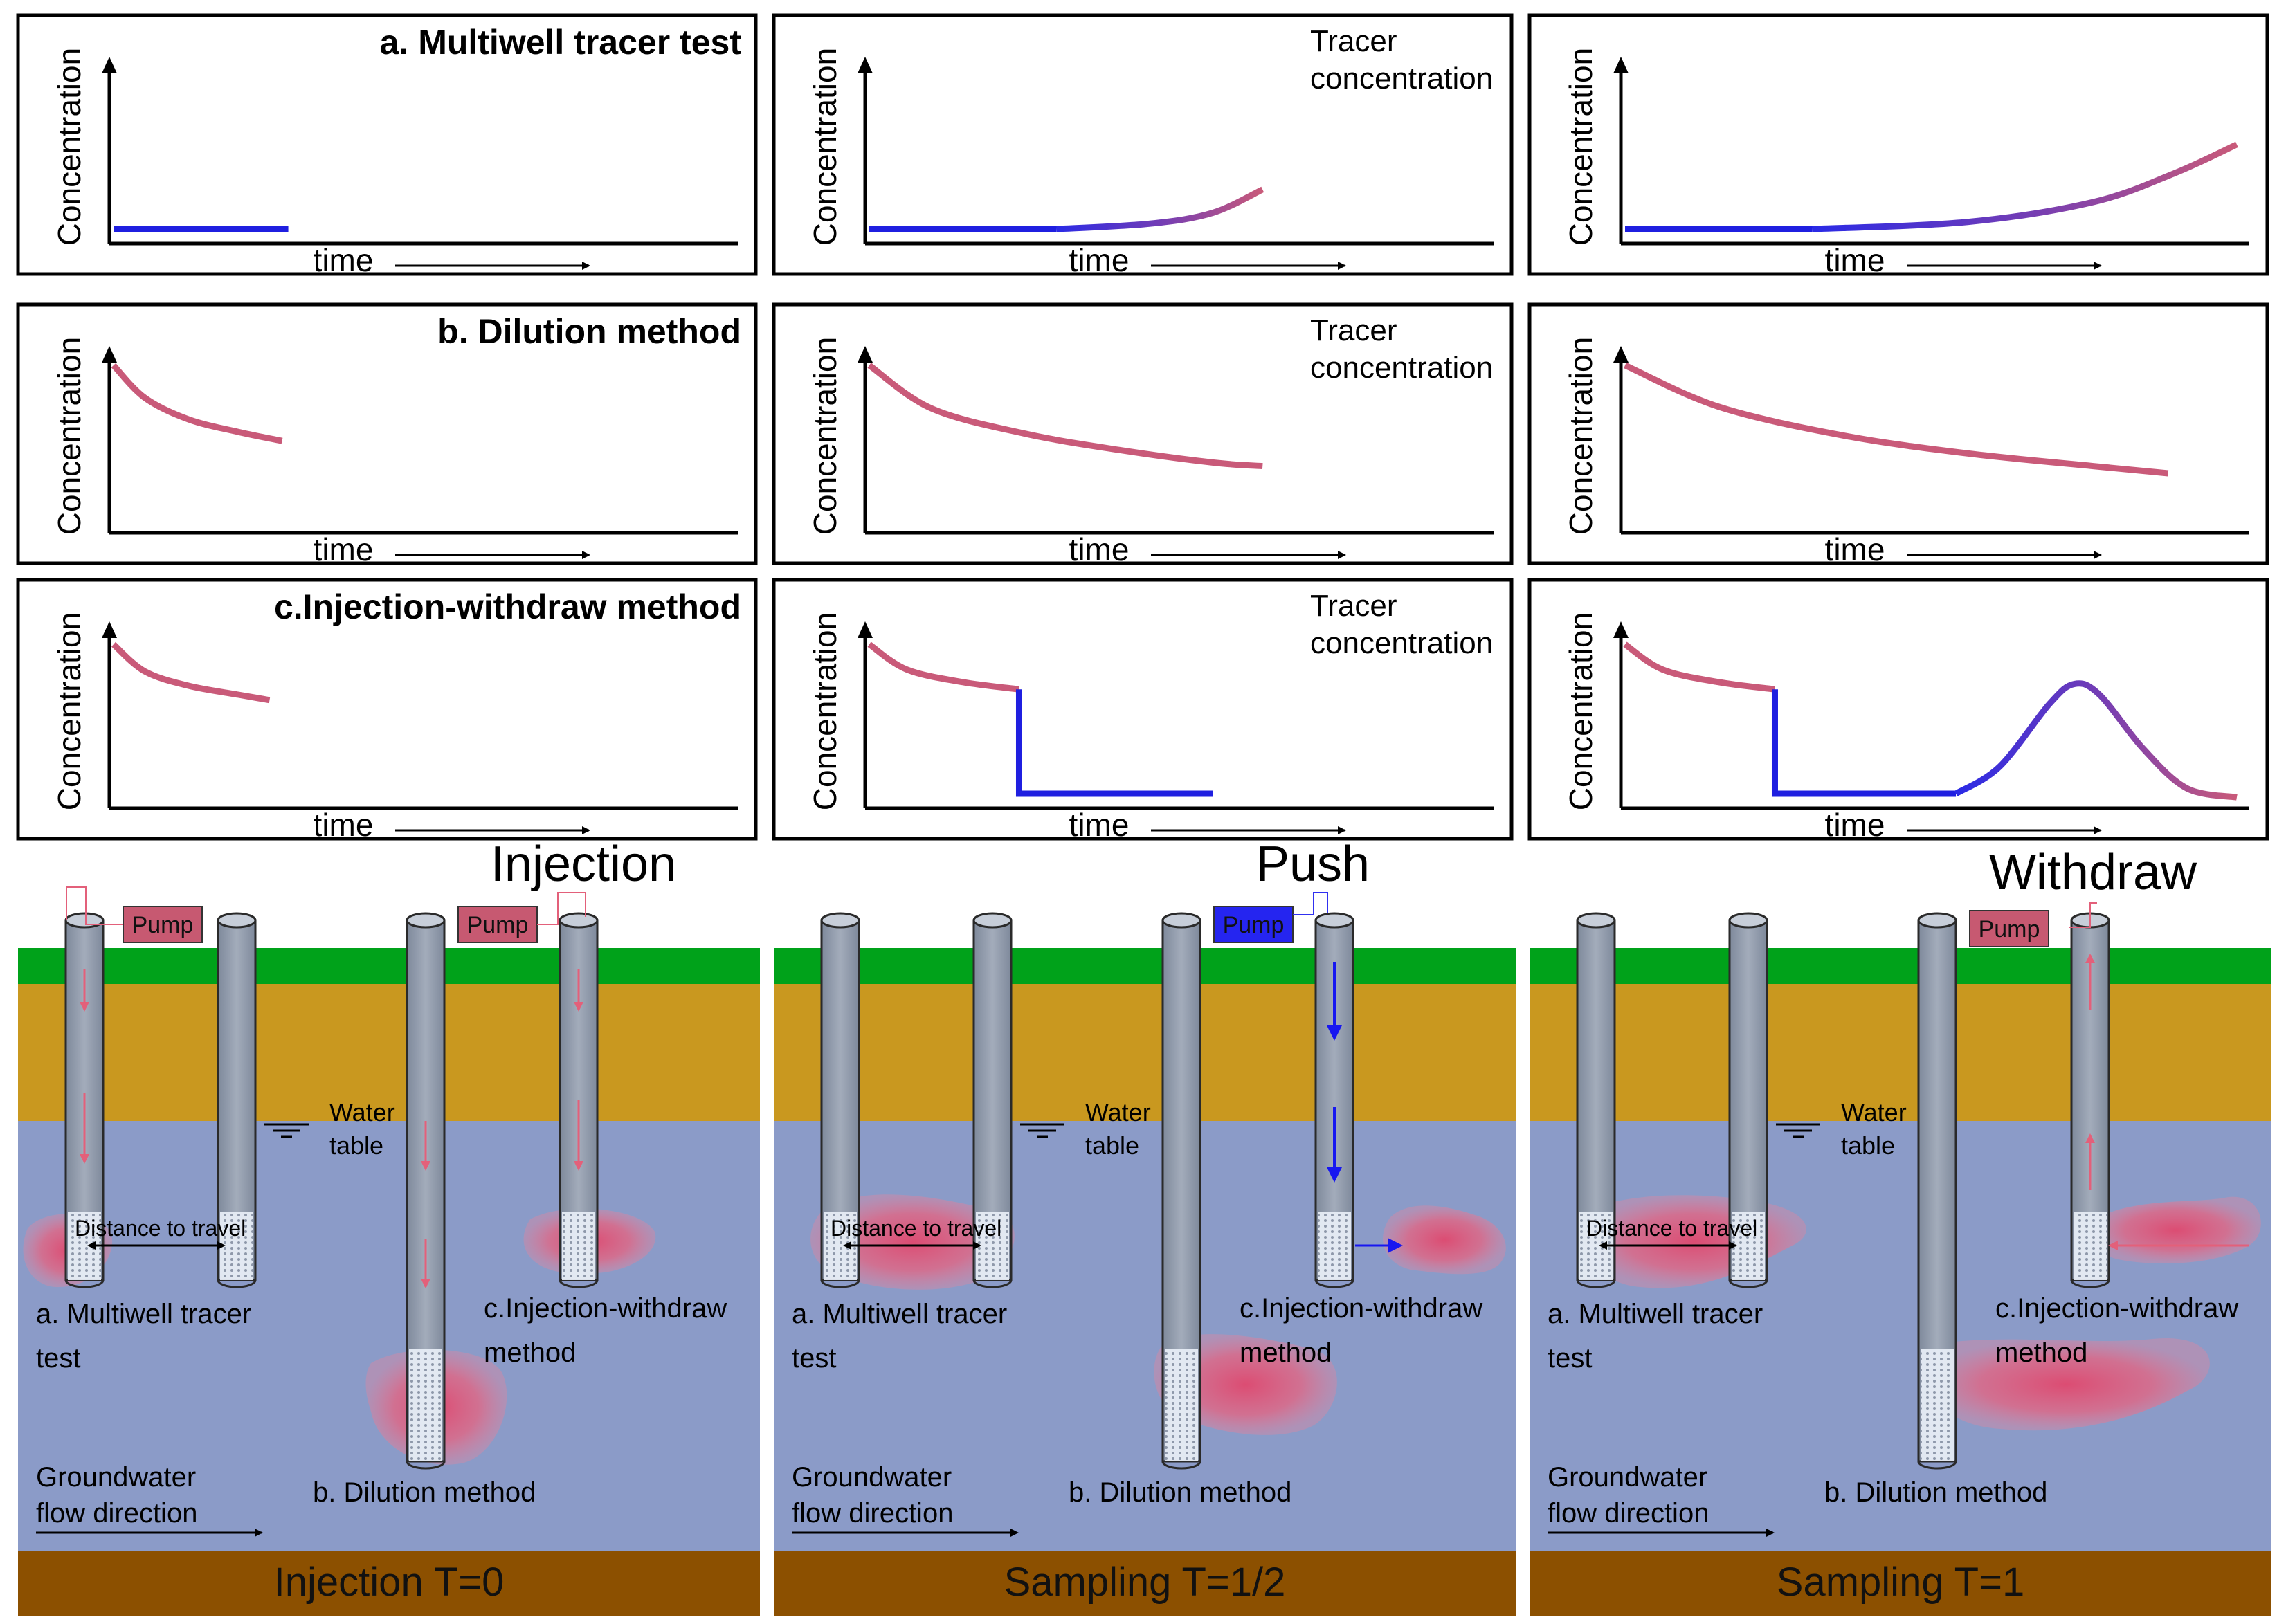  Describe the element at coordinates (286, 1130) in the screenshot. I see `water-table-symbol` at that location.